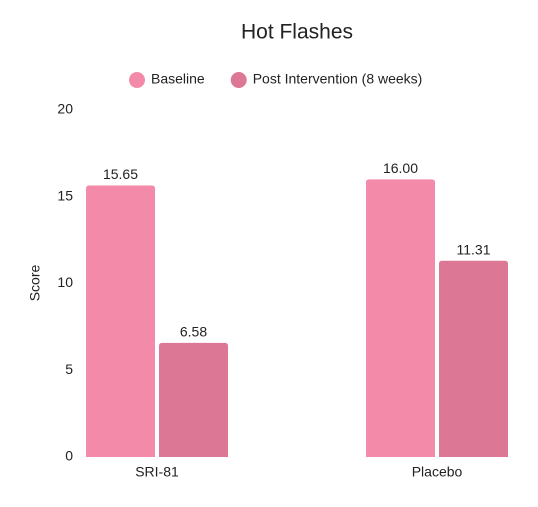 The width and height of the screenshot is (538, 507). What do you see at coordinates (338, 79) in the screenshot?
I see `legend-label: Post Intervention (8 weeks)` at bounding box center [338, 79].